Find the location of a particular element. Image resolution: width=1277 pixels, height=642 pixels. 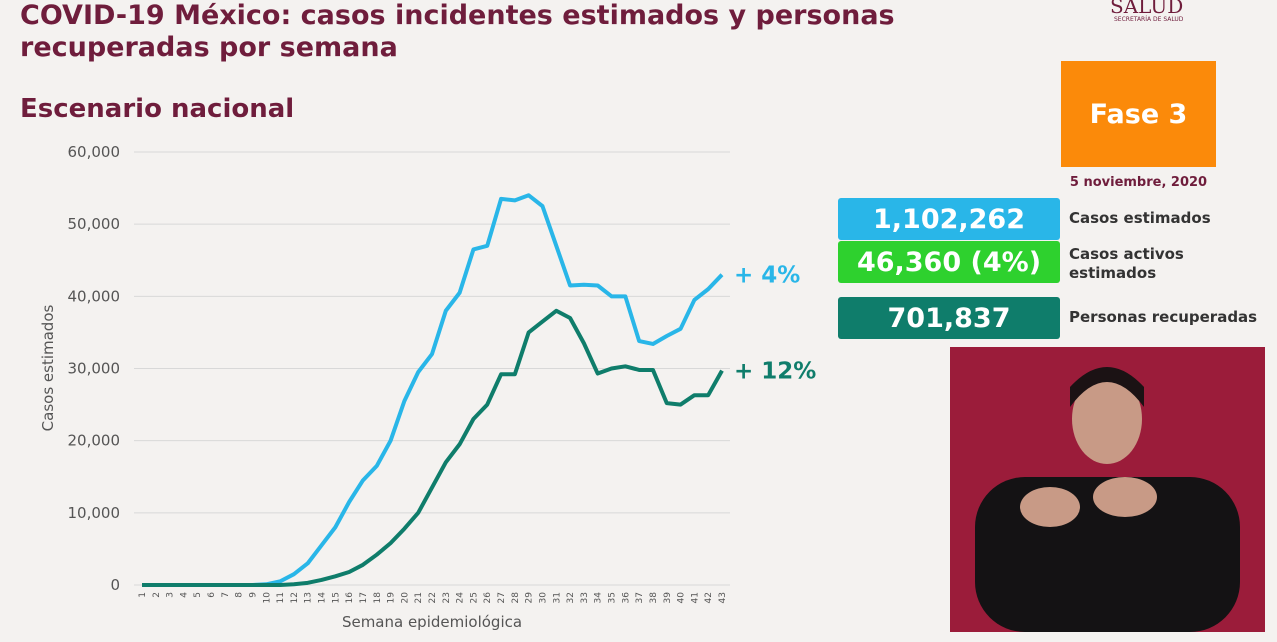

x-tick-label: 39 is located at coordinates (668, 598).